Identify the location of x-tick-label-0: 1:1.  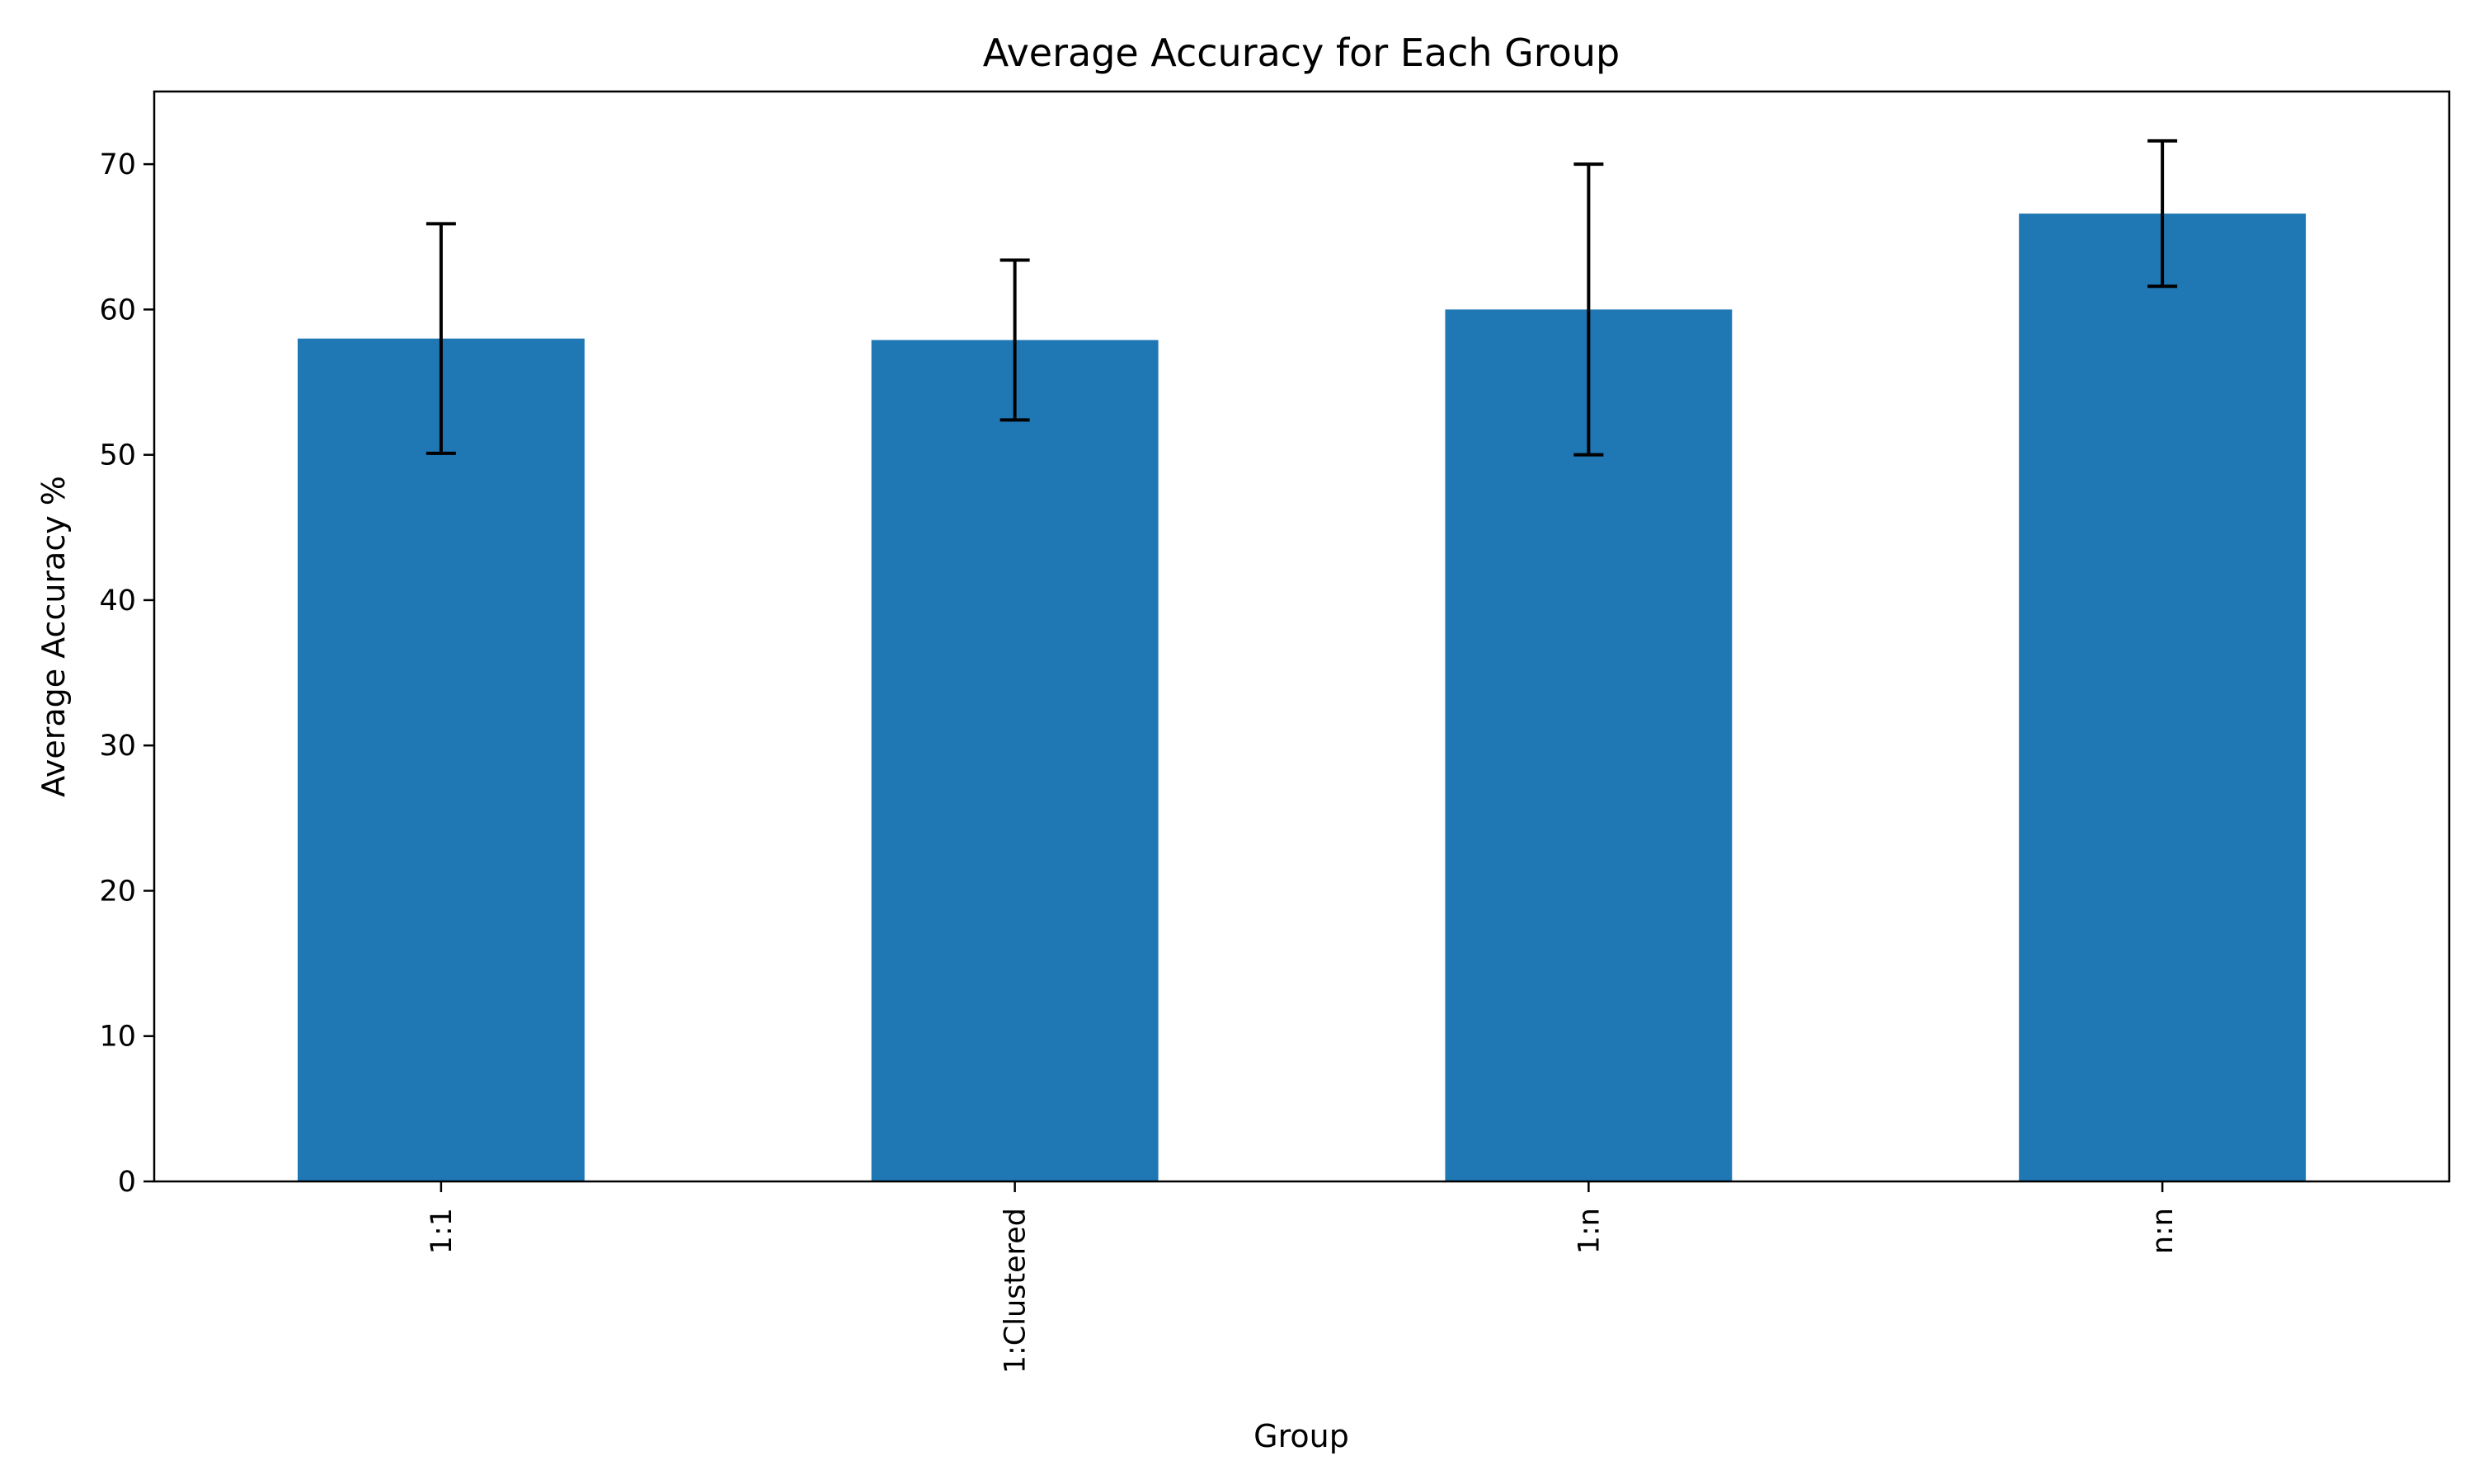
(442, 1231).